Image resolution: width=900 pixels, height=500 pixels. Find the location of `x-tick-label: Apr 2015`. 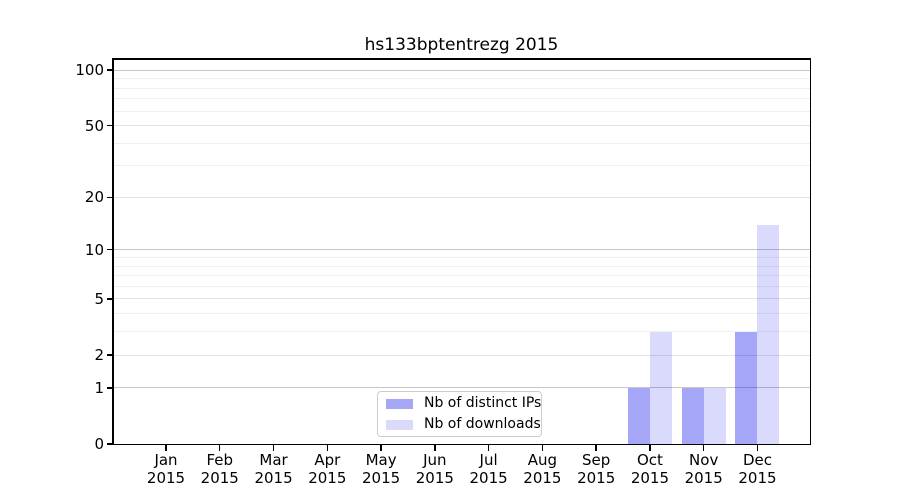

x-tick-label: Apr 2015 is located at coordinates (327, 469).